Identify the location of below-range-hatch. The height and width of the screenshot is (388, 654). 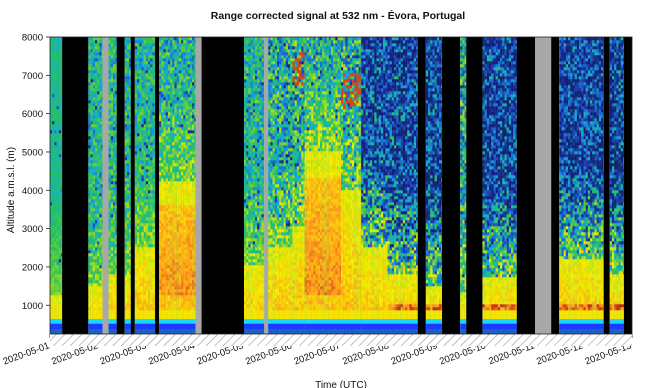
(341, 340).